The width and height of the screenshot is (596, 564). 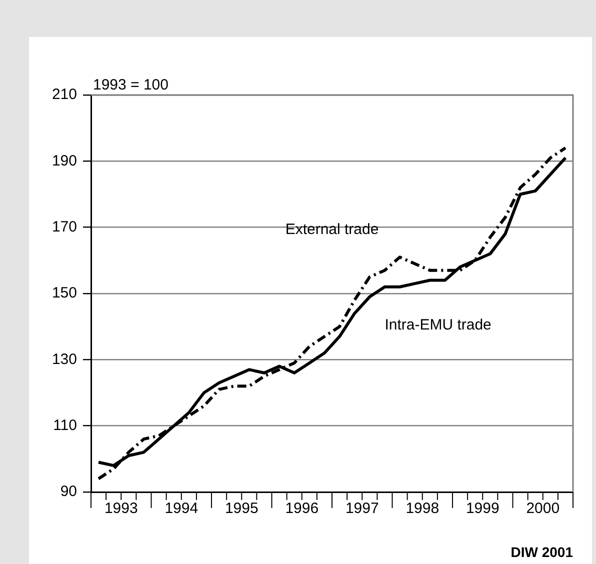 What do you see at coordinates (362, 509) in the screenshot?
I see `x-tick-label: 1997` at bounding box center [362, 509].